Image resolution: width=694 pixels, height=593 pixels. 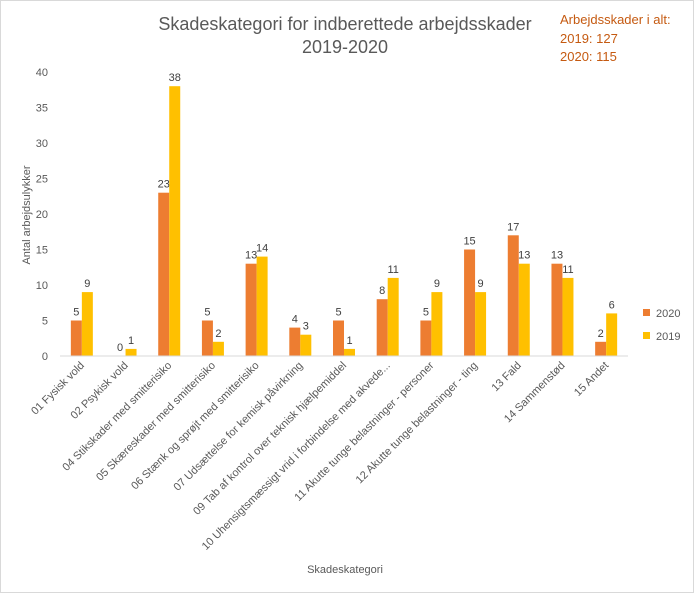 What do you see at coordinates (524, 256) in the screenshot?
I see `data-label-2019: 13` at bounding box center [524, 256].